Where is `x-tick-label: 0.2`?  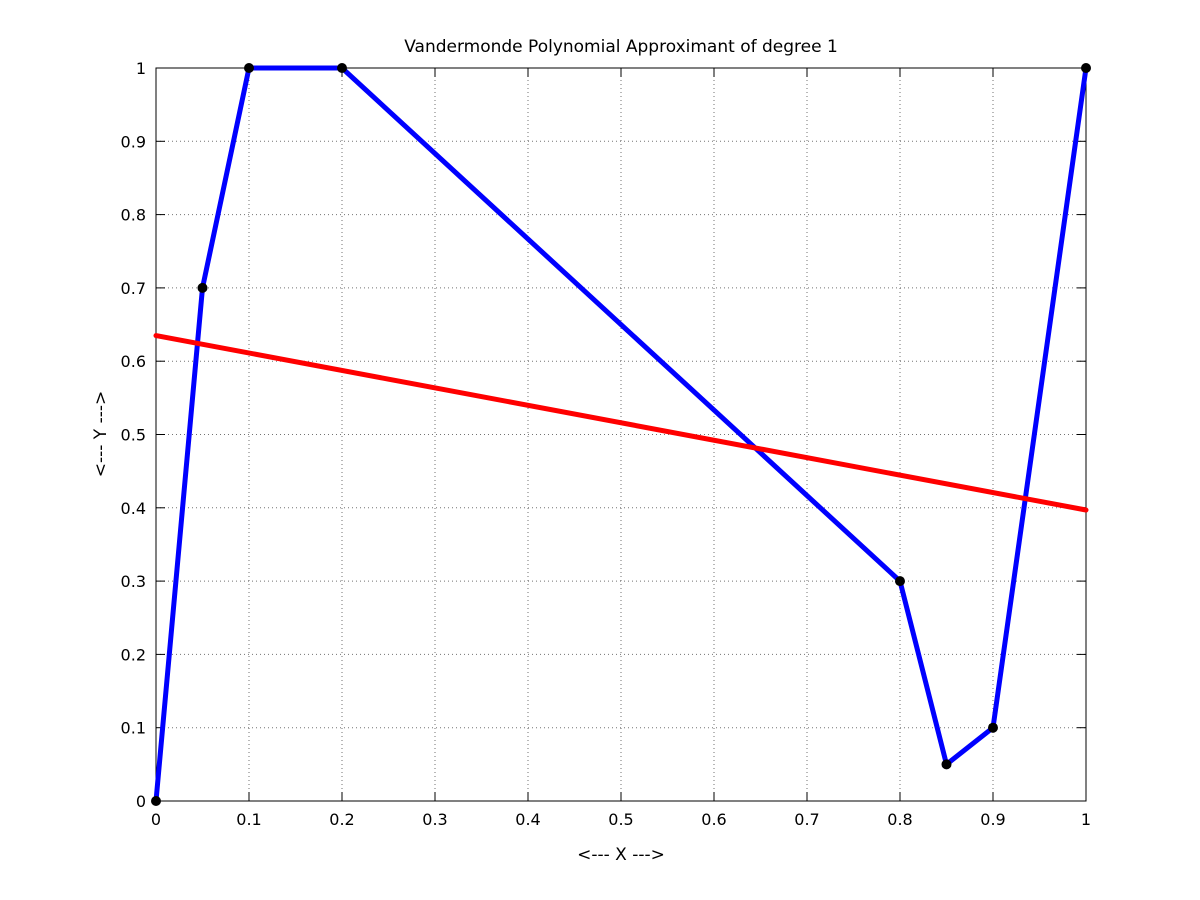 x-tick-label: 0.2 is located at coordinates (341, 819).